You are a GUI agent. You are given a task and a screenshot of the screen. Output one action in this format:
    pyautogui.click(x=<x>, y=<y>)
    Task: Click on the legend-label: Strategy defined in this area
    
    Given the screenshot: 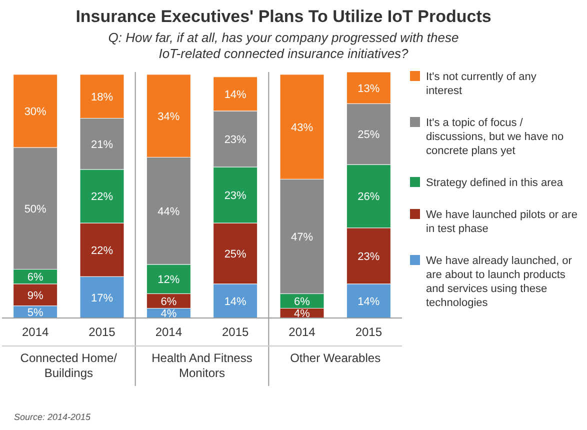 What is the action you would take?
    pyautogui.click(x=495, y=183)
    